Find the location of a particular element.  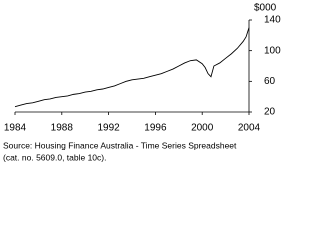

source: (cat. no. 5609.0, table 10c). is located at coordinates (54, 157).